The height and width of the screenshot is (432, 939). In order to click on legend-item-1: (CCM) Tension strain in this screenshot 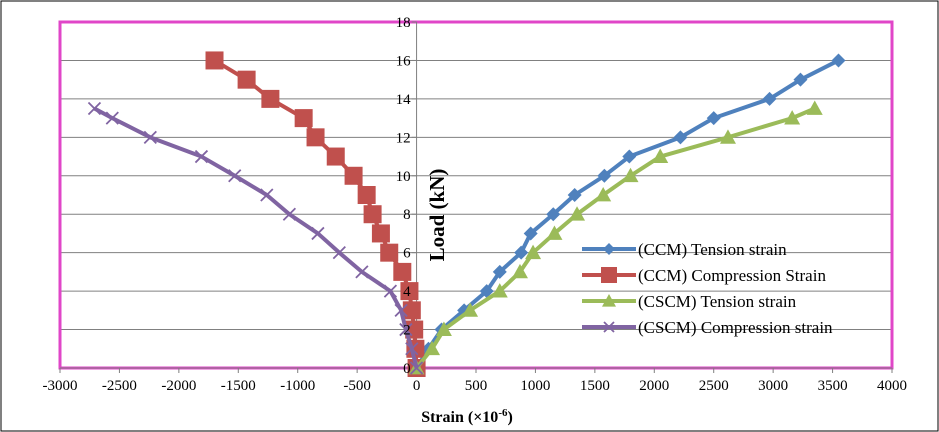, I will do `click(684, 249)`.